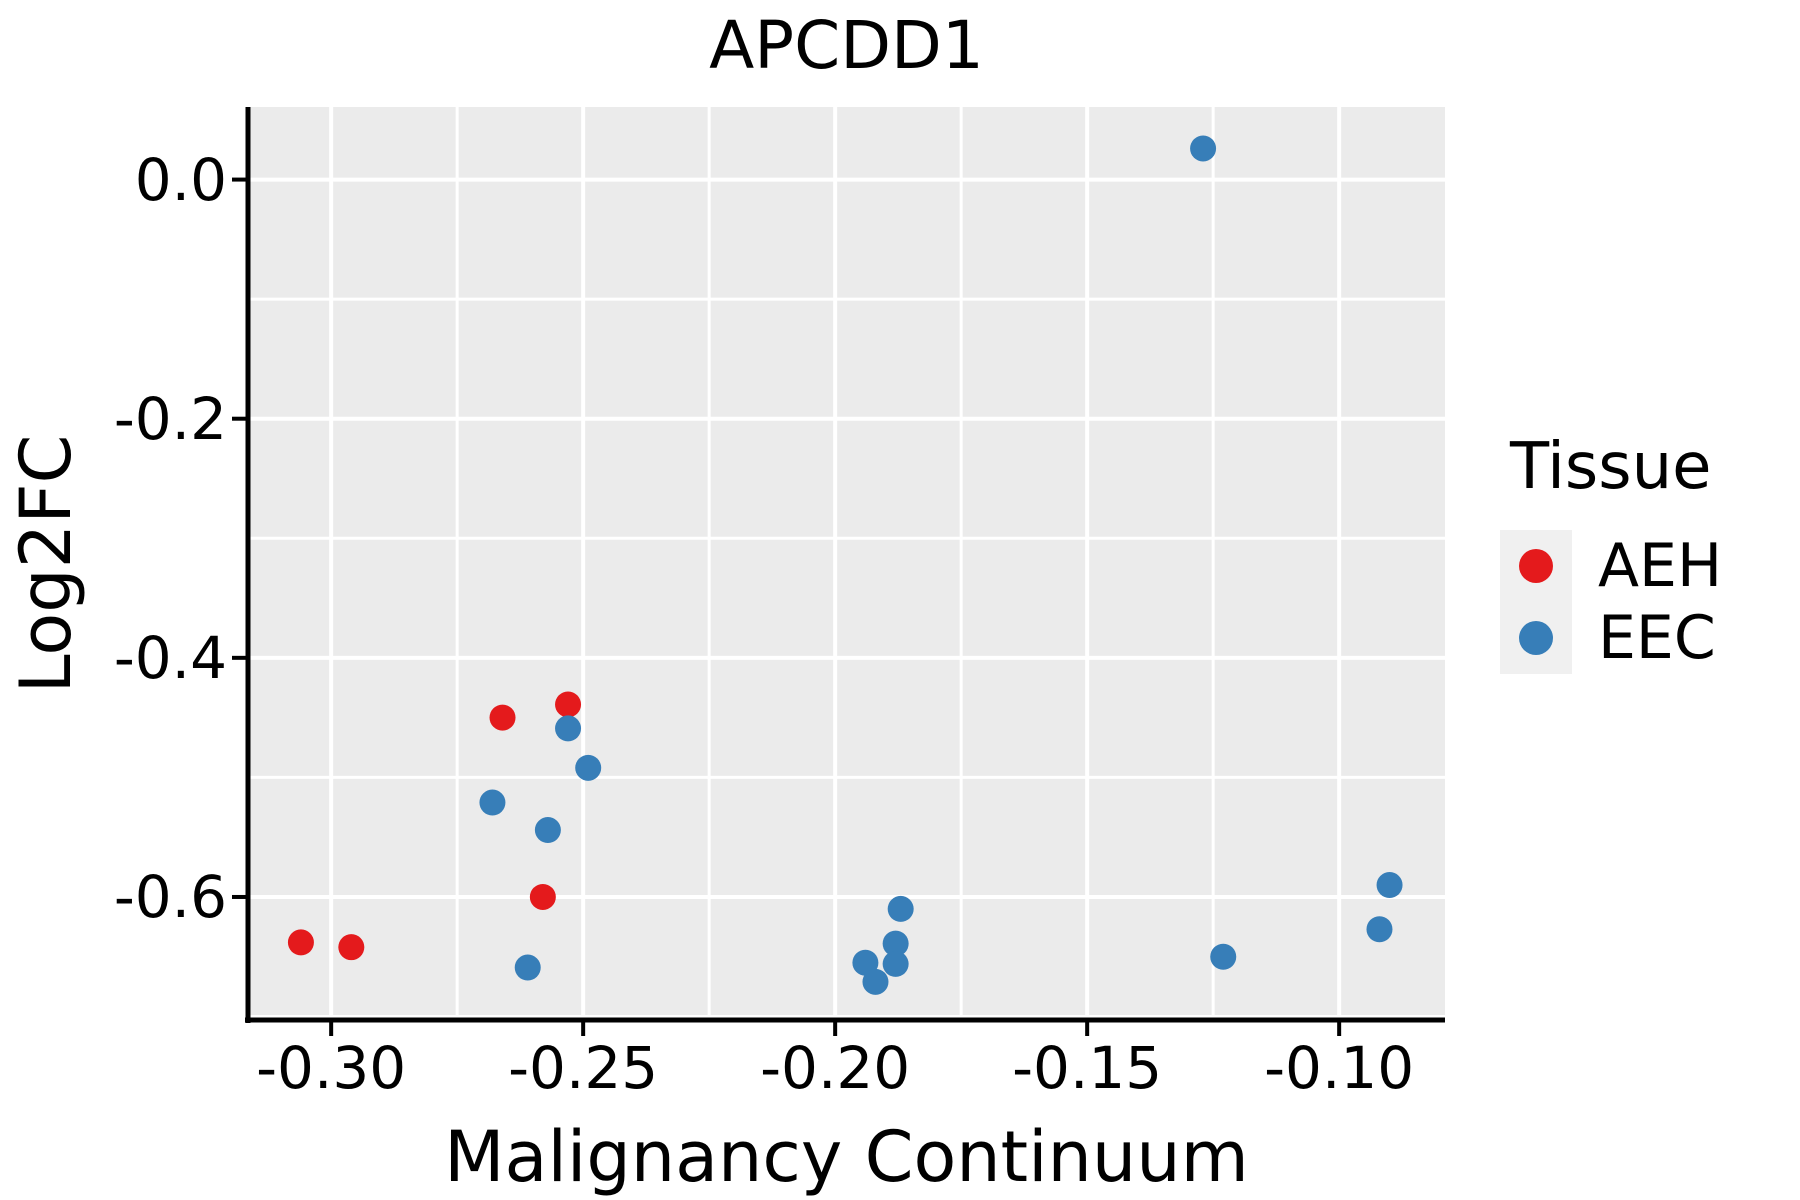 This screenshot has width=1800, height=1200. Describe the element at coordinates (180, 179) in the screenshot. I see `y-tick-label: 0.0` at that location.